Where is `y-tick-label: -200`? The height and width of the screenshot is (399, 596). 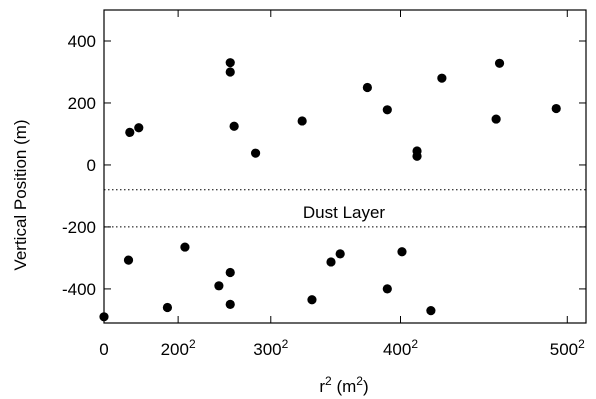 y-tick-label: -200 is located at coordinates (79, 227).